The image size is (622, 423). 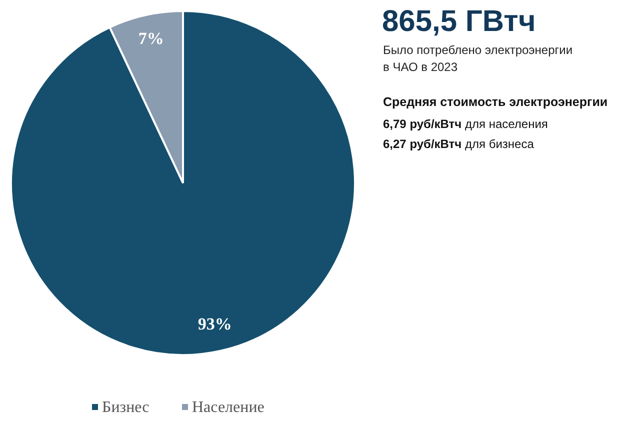 I want to click on text: 6,27 руб/кВтч для бизнеса, so click(x=458, y=144).